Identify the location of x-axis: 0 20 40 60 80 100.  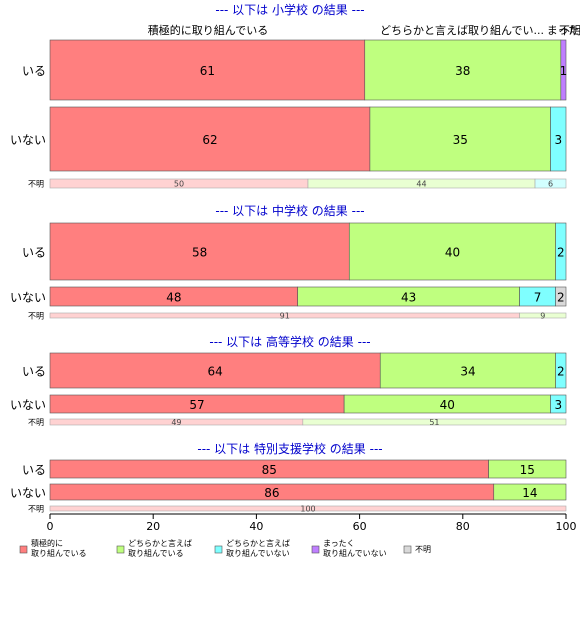
(312, 523).